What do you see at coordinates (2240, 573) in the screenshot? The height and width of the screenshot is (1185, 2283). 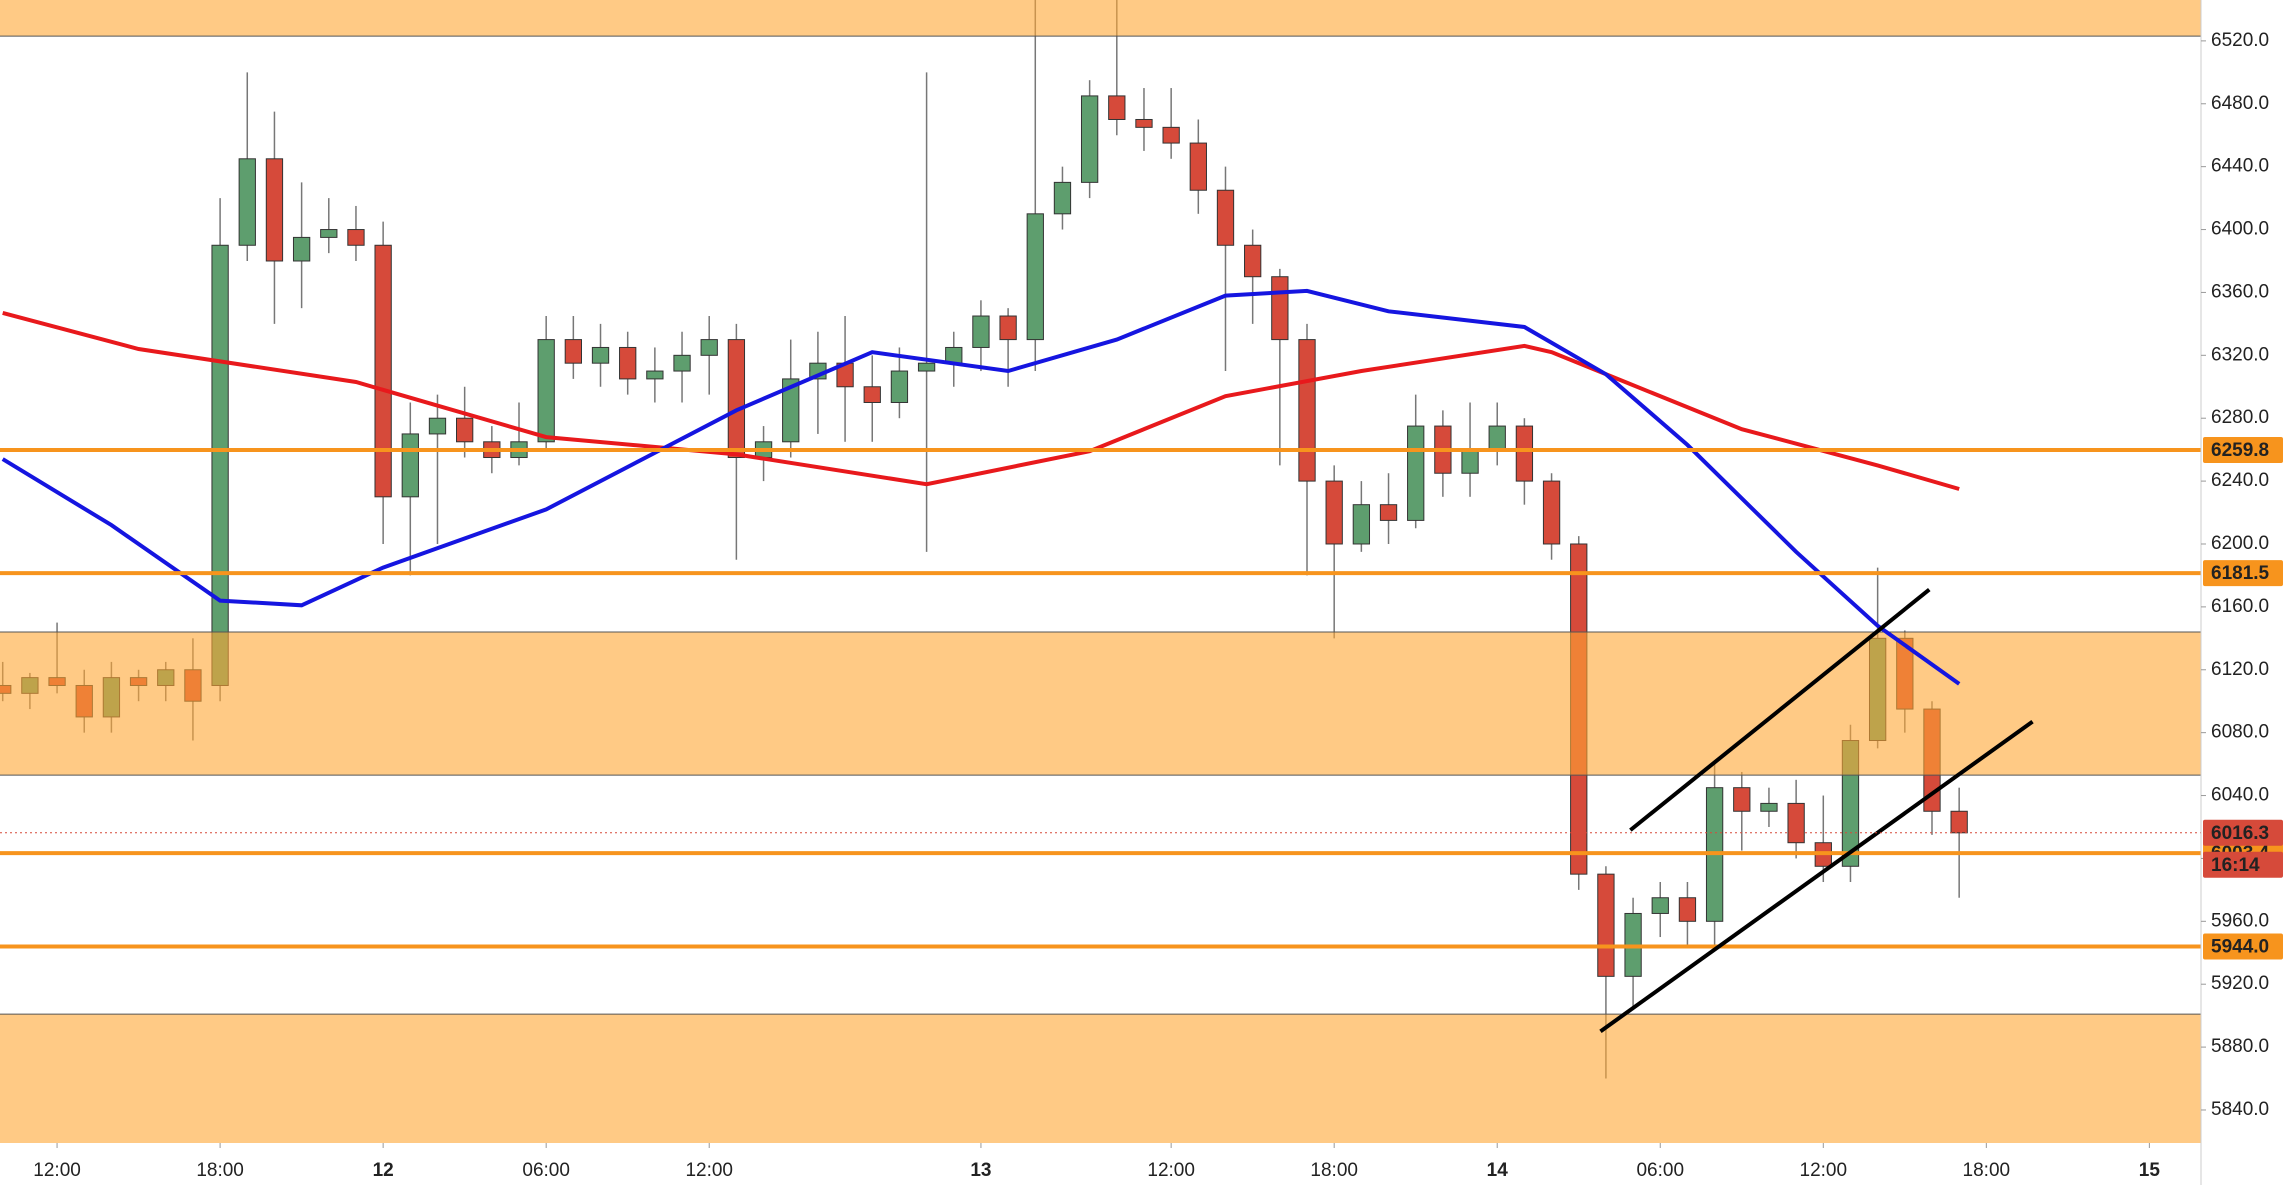 I see `level-label: 6181.5` at bounding box center [2240, 573].